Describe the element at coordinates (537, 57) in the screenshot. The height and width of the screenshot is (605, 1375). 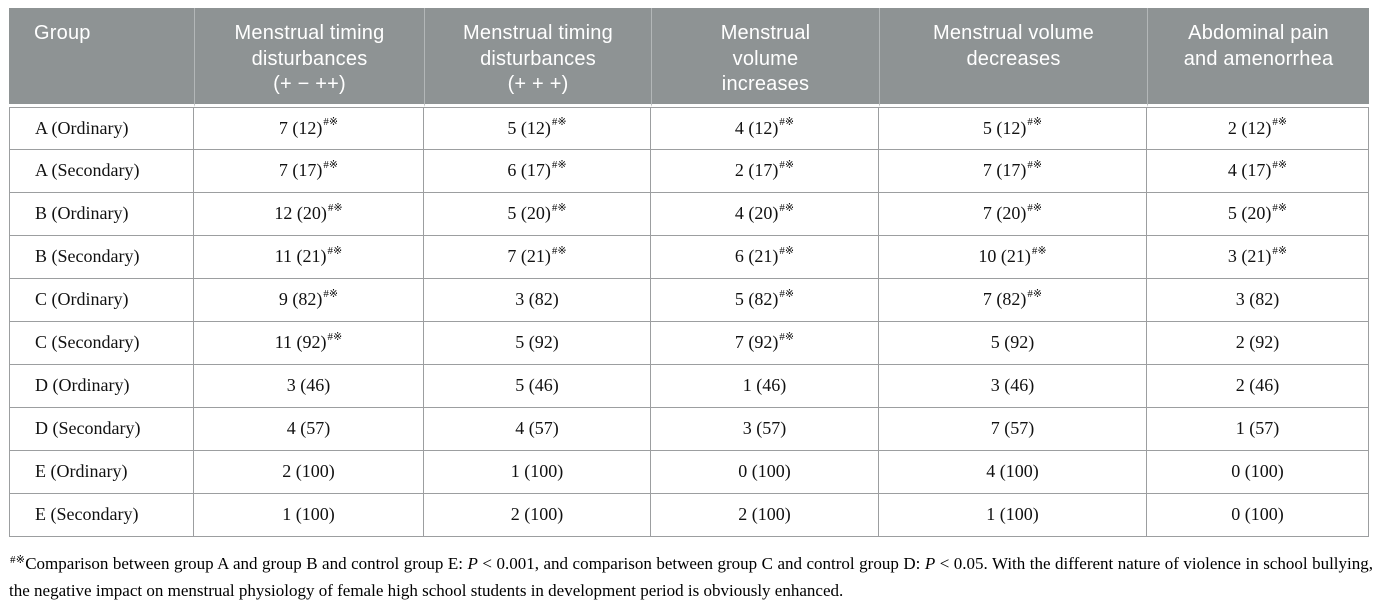
I see `column-header-timing-disturbances-severe: Menstrual timing disturbances (+ + +)` at that location.